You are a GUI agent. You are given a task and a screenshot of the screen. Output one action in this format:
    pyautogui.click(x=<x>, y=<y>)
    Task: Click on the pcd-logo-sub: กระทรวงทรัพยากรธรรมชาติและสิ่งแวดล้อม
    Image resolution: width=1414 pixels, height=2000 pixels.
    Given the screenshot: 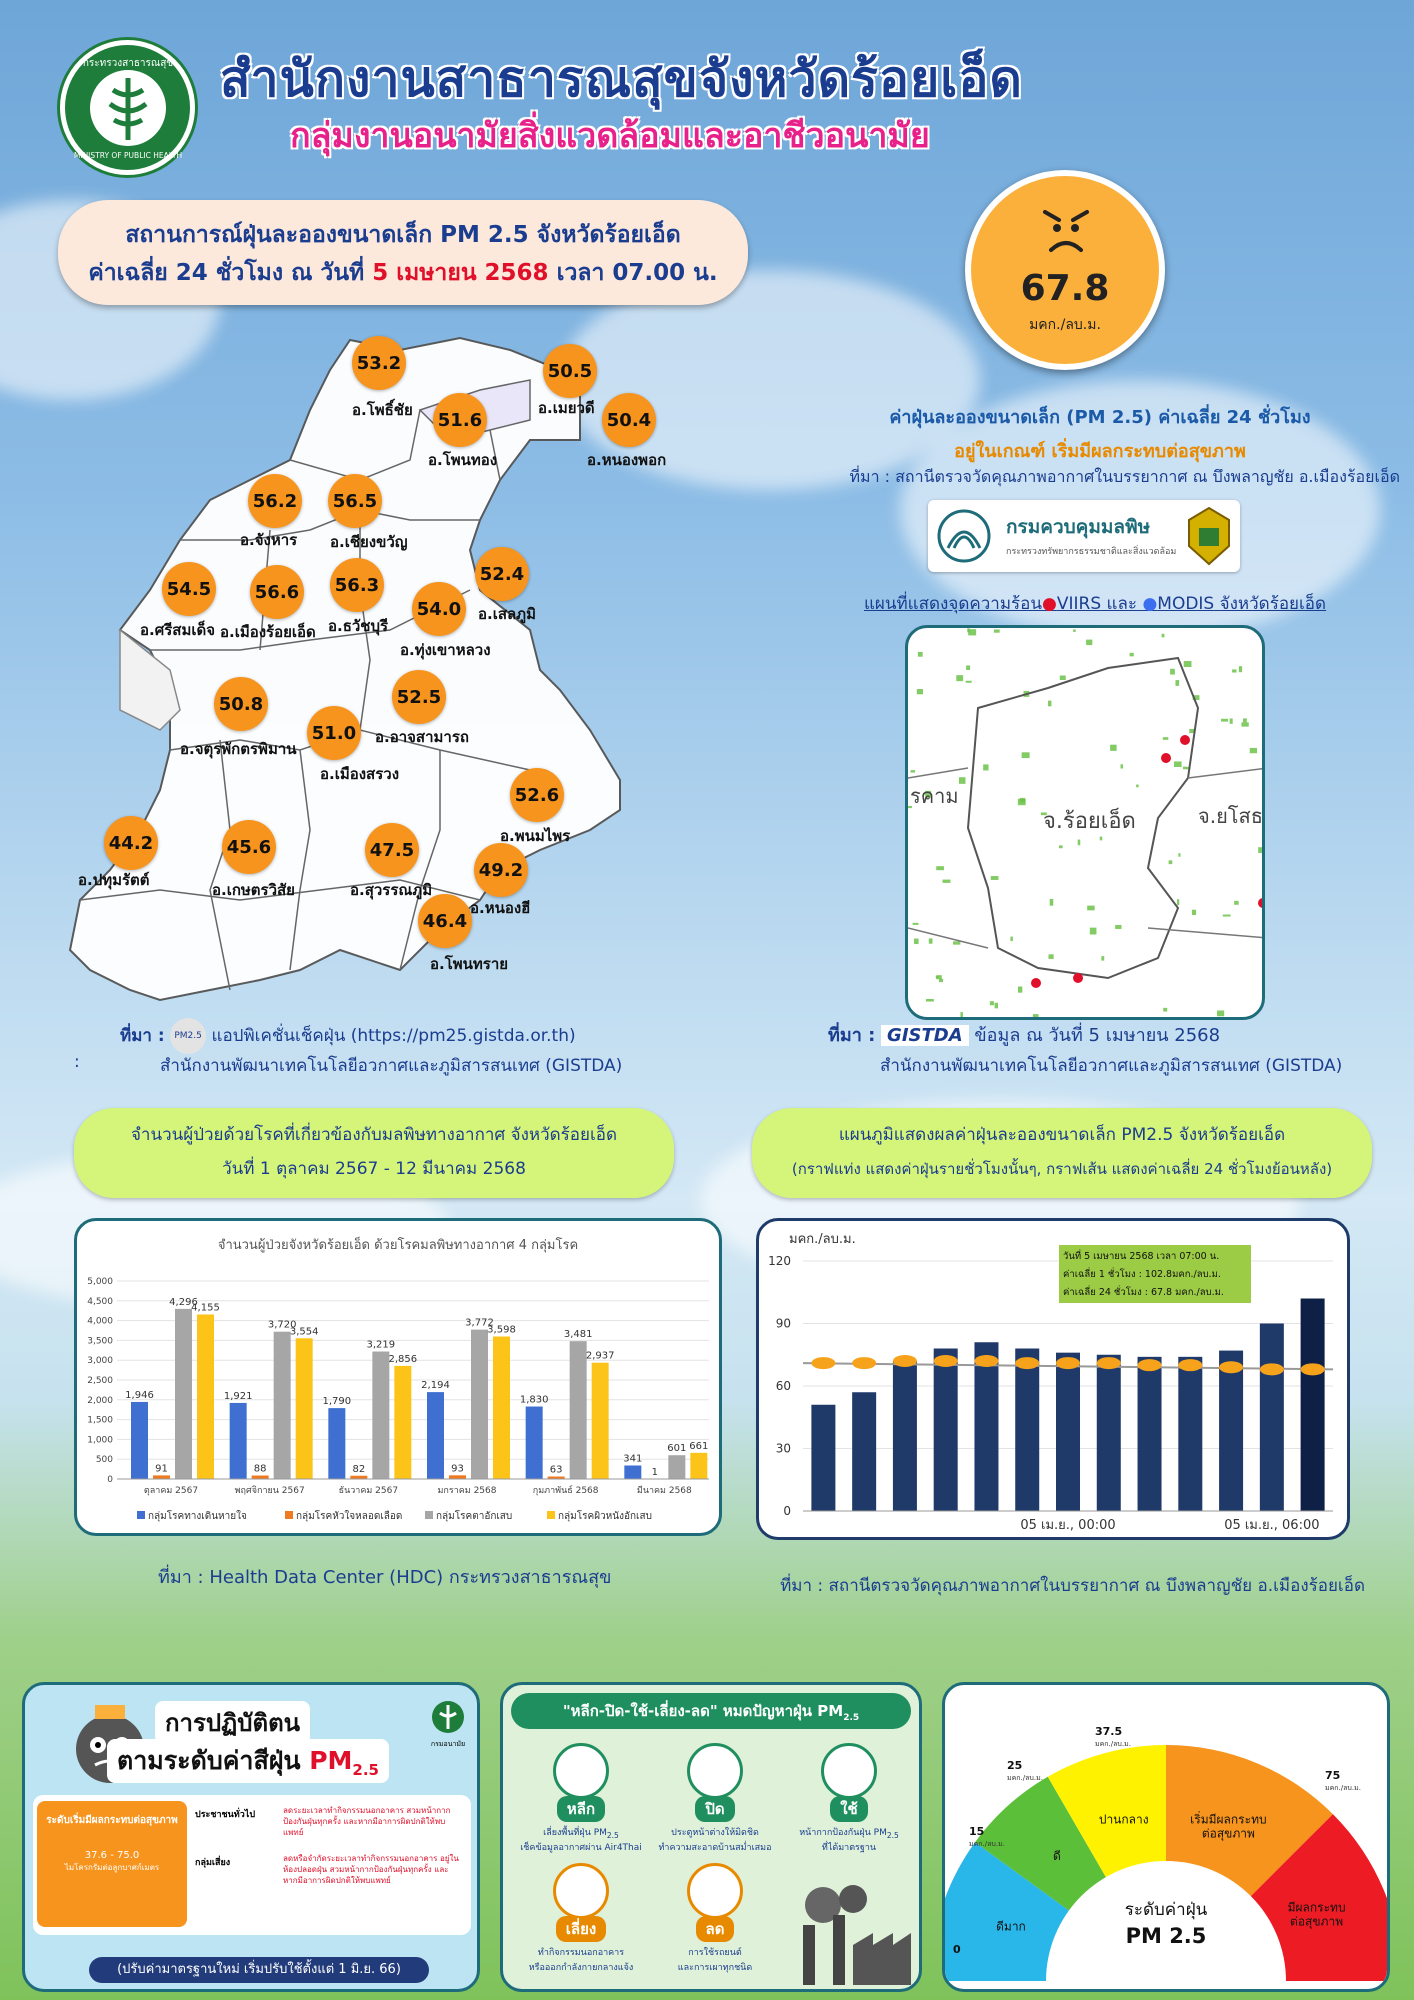 What is the action you would take?
    pyautogui.click(x=1091, y=552)
    